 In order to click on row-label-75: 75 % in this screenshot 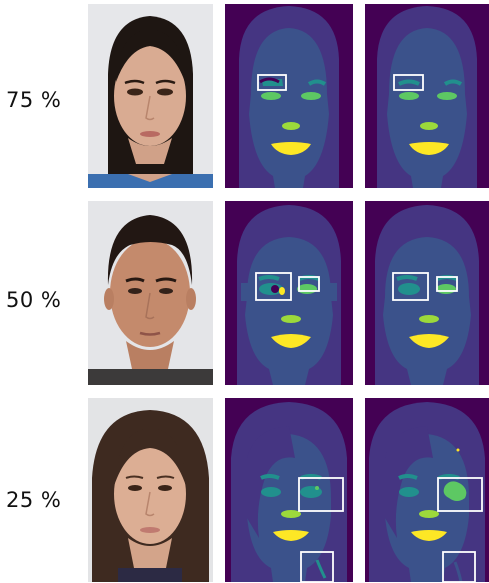, I will do `click(34, 100)`.